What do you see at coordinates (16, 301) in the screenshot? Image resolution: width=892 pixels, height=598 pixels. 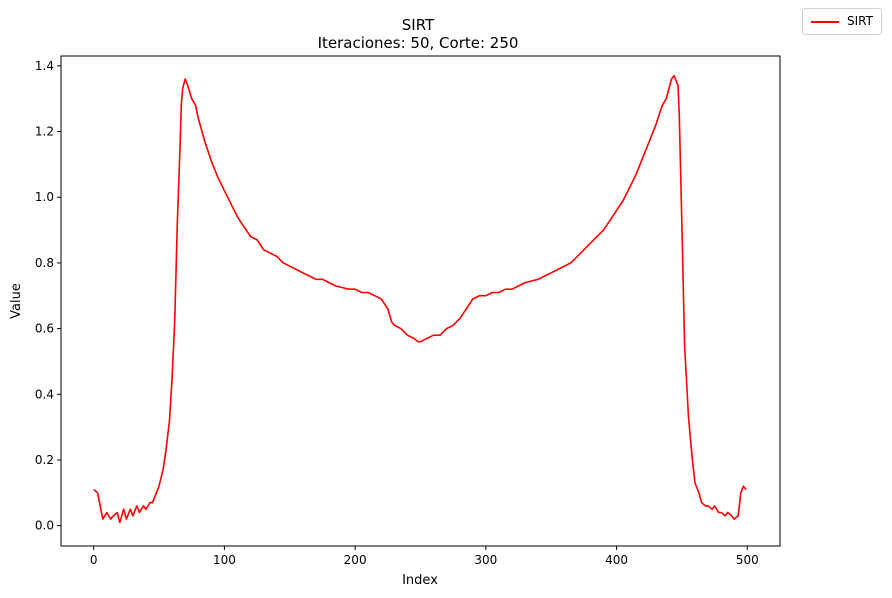 I see `y-axis-label: Value` at bounding box center [16, 301].